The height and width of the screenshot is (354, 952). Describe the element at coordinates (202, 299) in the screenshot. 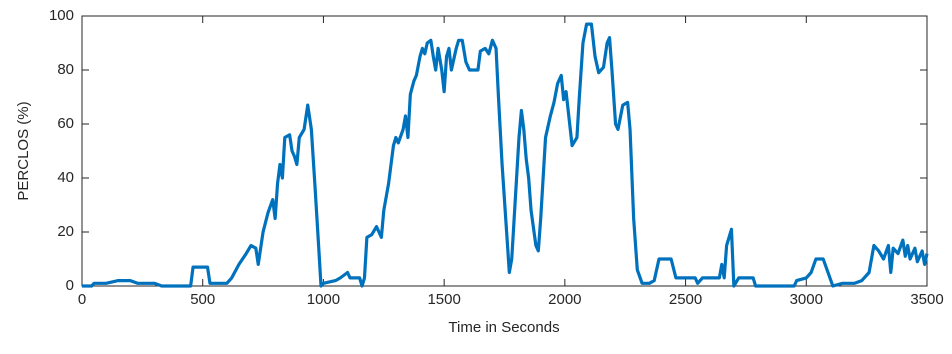

I see `x-tick-label: 500` at that location.